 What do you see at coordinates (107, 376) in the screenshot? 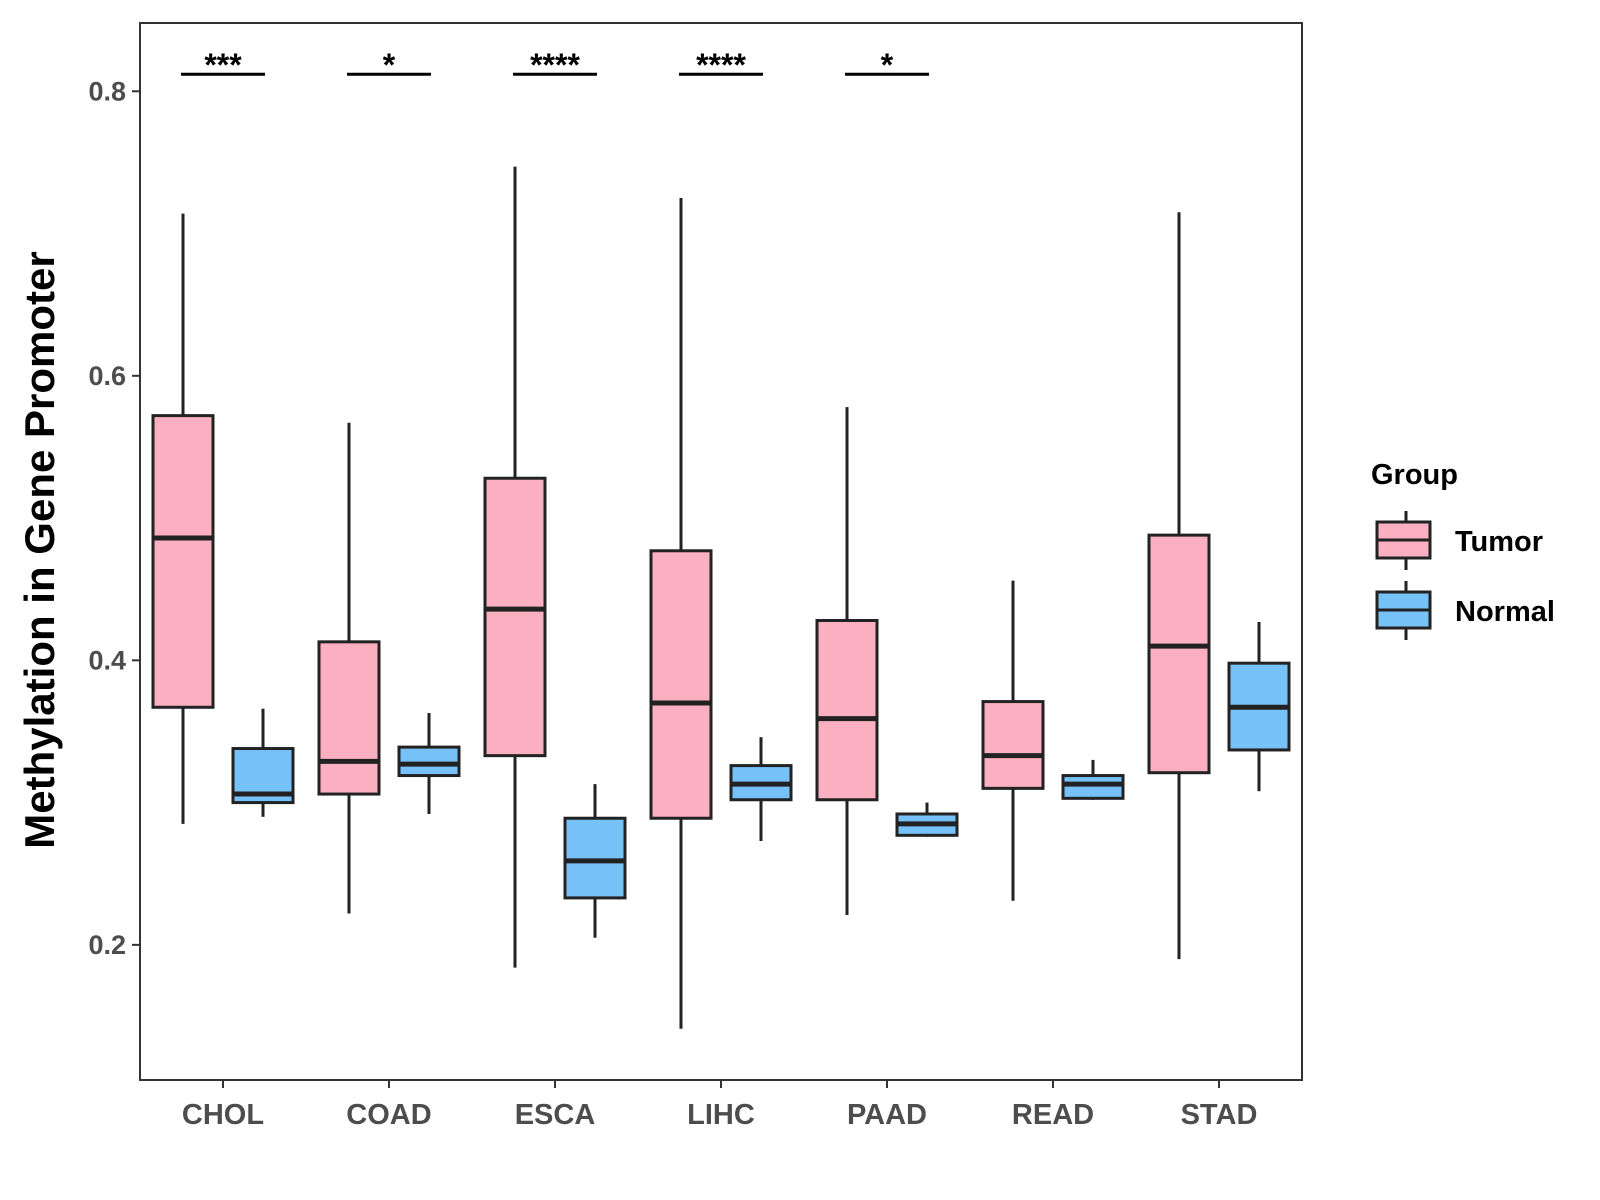
I see `y-tick-label-0.6: 0.6` at bounding box center [107, 376].